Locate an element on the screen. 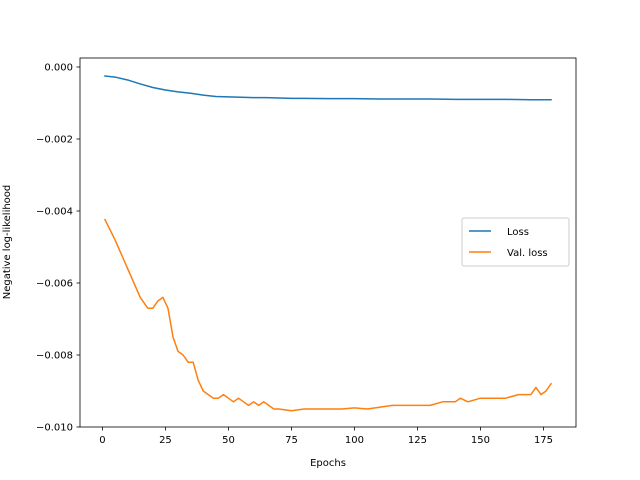  x-tick-label: 50 is located at coordinates (228, 440).